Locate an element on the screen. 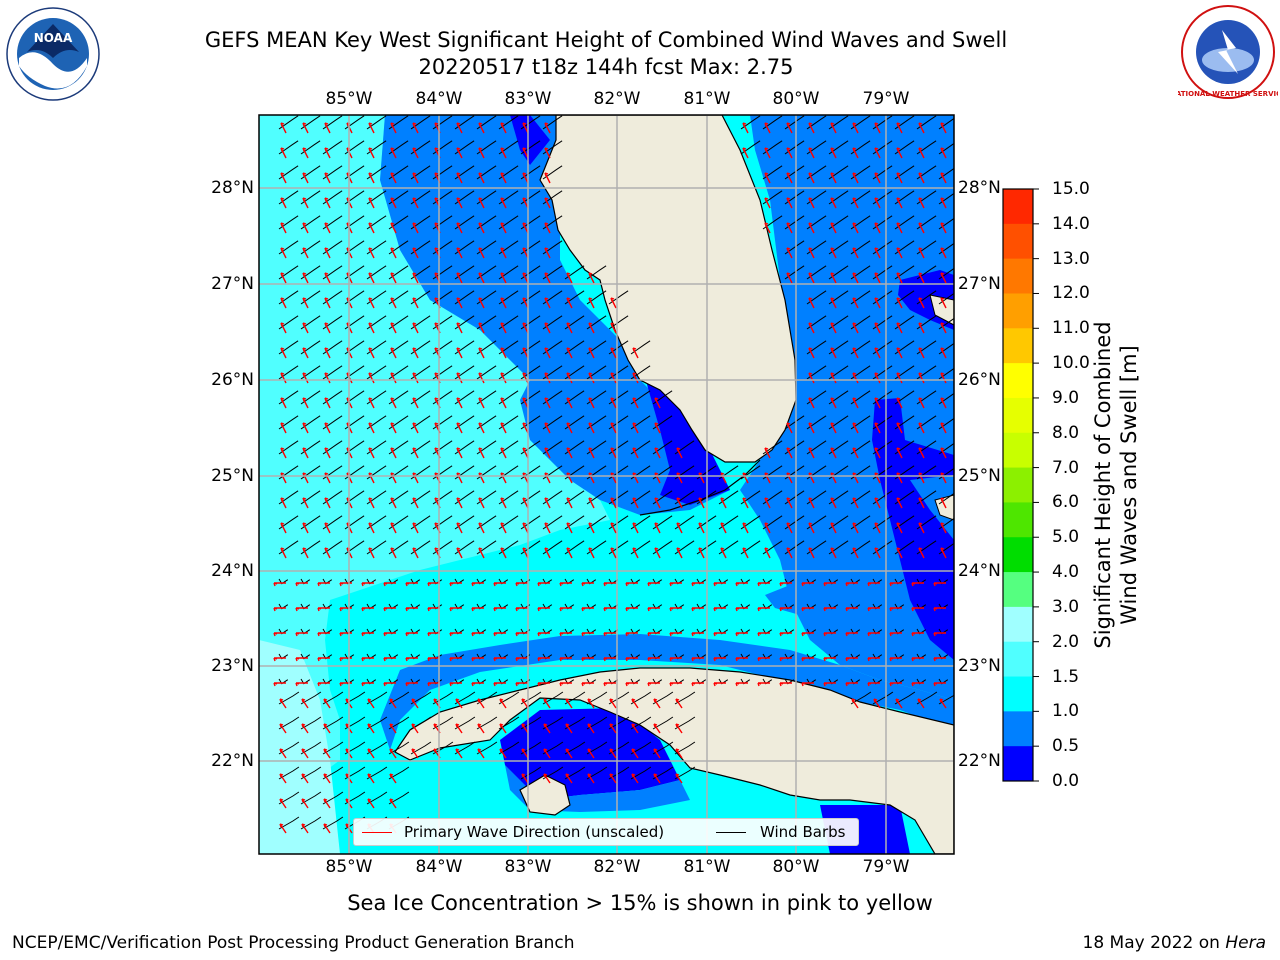 The width and height of the screenshot is (1280, 960). lon-label: 84°W is located at coordinates (439, 99).